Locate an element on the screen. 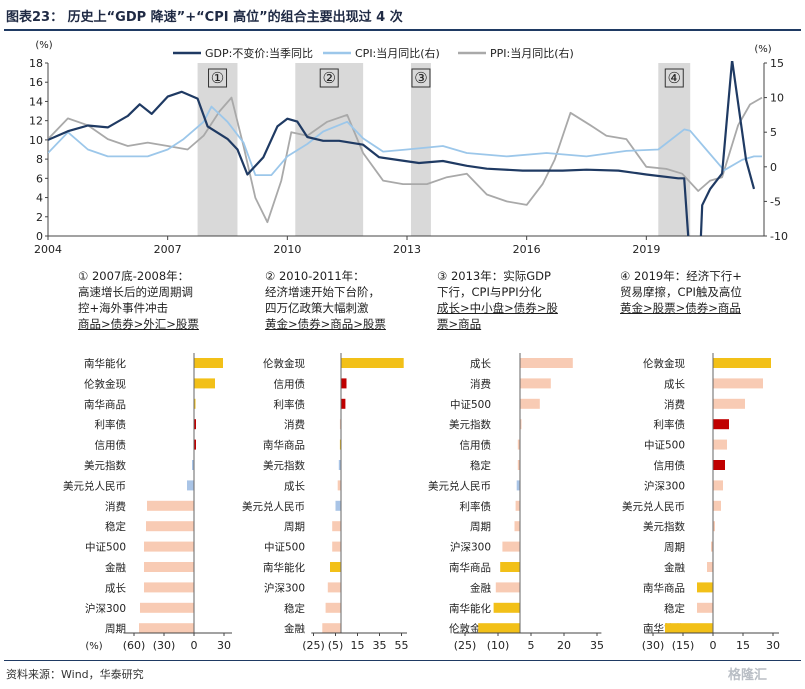 The height and width of the screenshot is (689, 805). period-label-2: ② is located at coordinates (328, 78).